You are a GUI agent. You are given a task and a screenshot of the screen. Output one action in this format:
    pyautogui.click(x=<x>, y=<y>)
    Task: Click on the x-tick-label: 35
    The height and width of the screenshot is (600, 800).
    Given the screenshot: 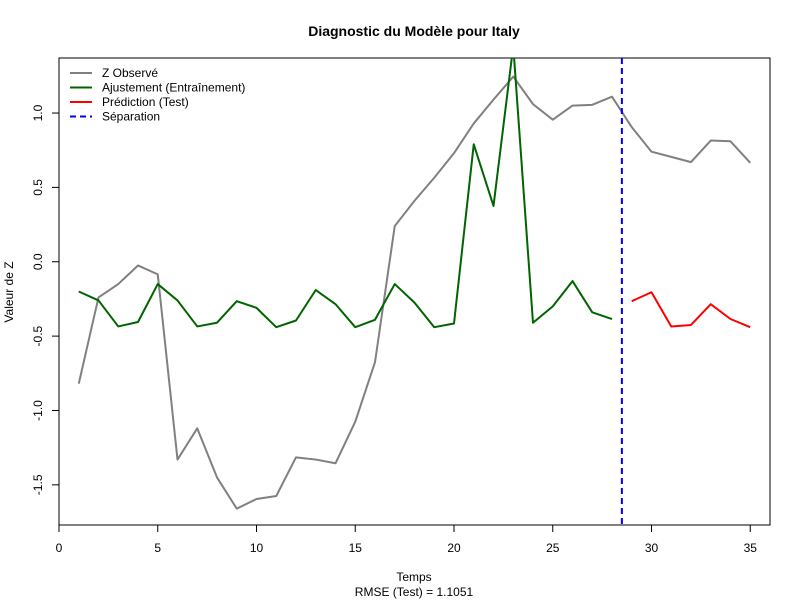 What is the action you would take?
    pyautogui.click(x=751, y=548)
    